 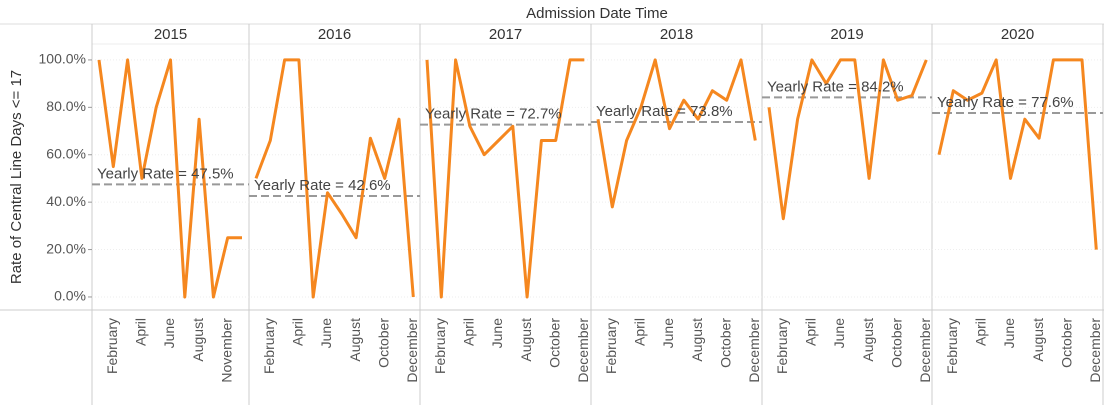 I want to click on y-tick-label: 60.0%, so click(x=66, y=153).